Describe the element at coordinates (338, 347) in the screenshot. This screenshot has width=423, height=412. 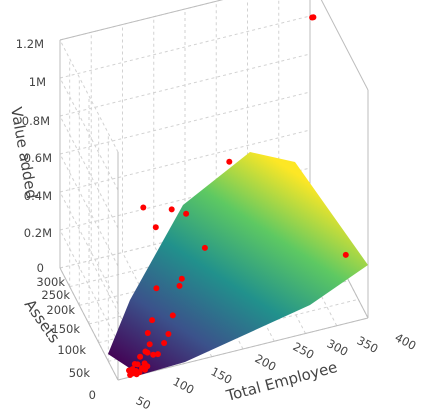
I see `x-tick-300: 300` at that location.